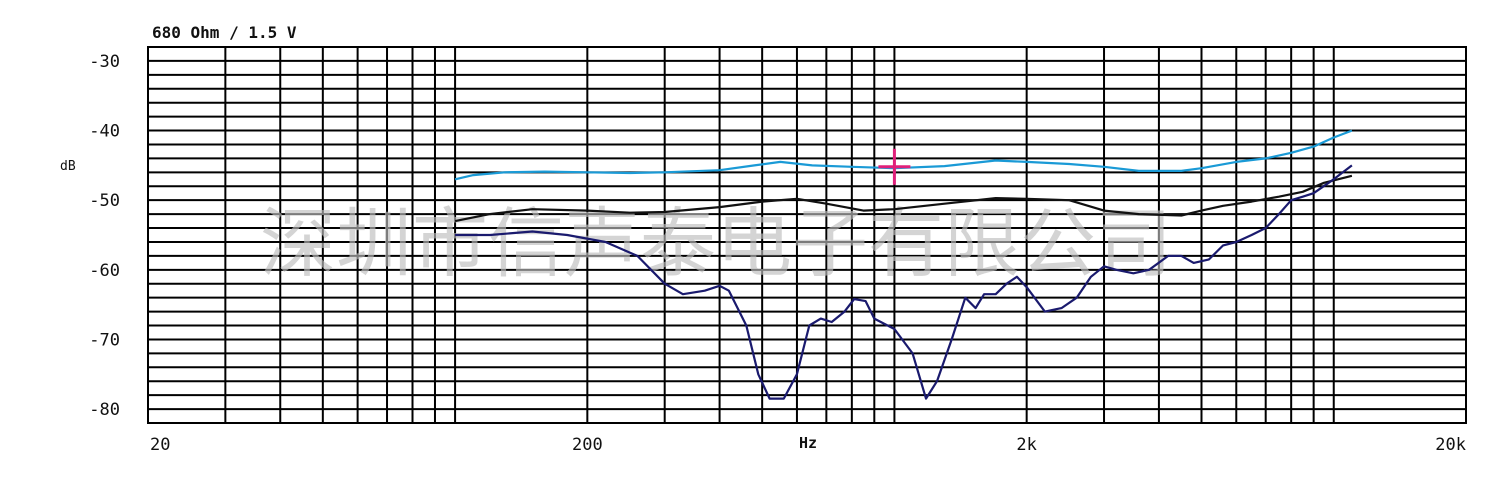  I want to click on y-tick-label: -70, so click(104, 340).